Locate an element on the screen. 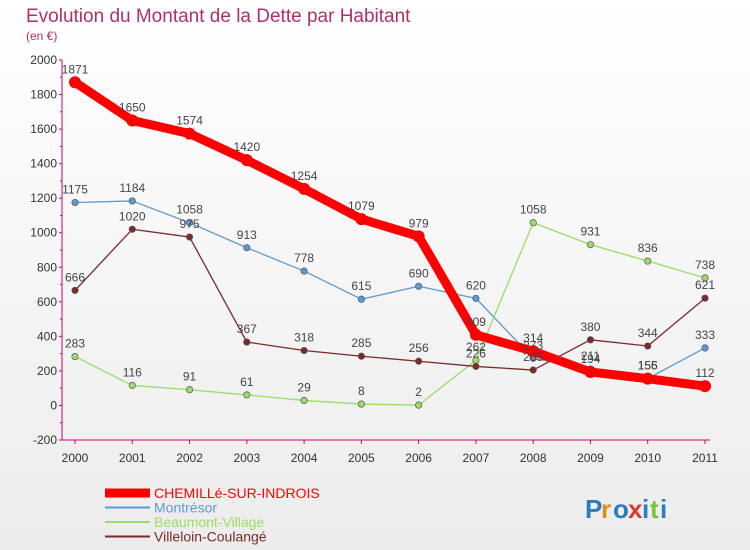 The width and height of the screenshot is (750, 550). x-tick-label: 2011 is located at coordinates (705, 458).